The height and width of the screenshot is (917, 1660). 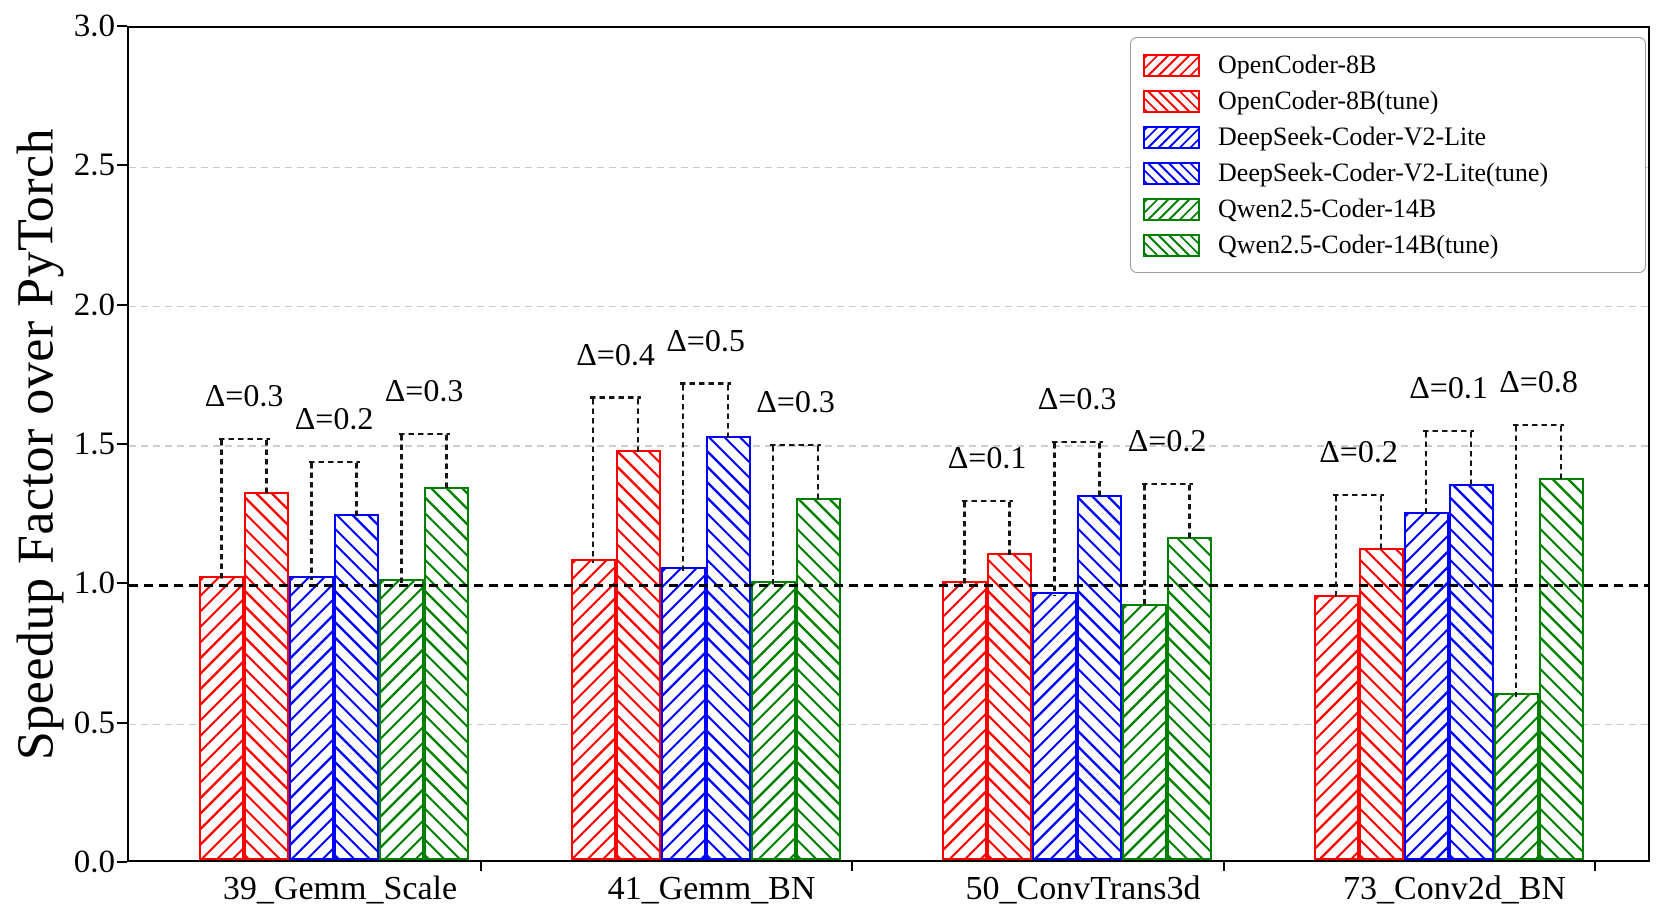 I want to click on legend-label: Qwen2.5-Coder-14B(tune), so click(x=1358, y=244).